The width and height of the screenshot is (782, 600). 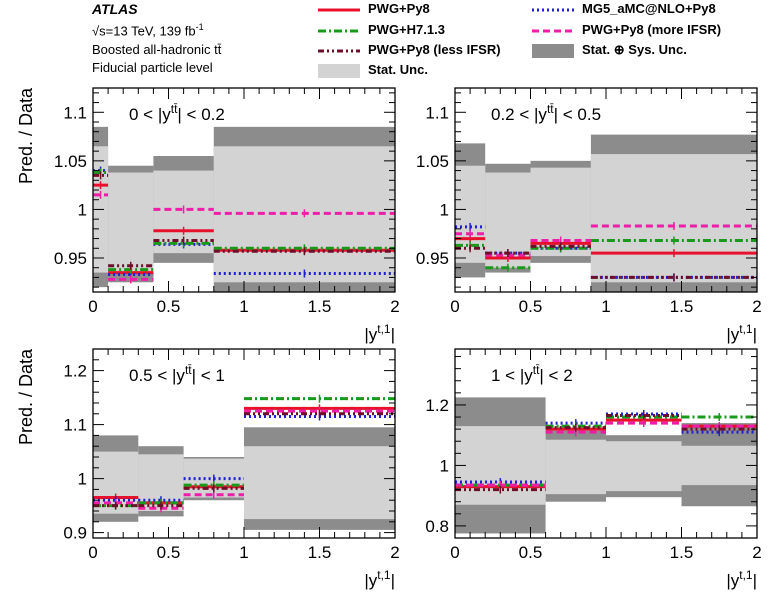 What do you see at coordinates (406, 29) in the screenshot?
I see `legend-label: PWG+H7.1.3` at bounding box center [406, 29].